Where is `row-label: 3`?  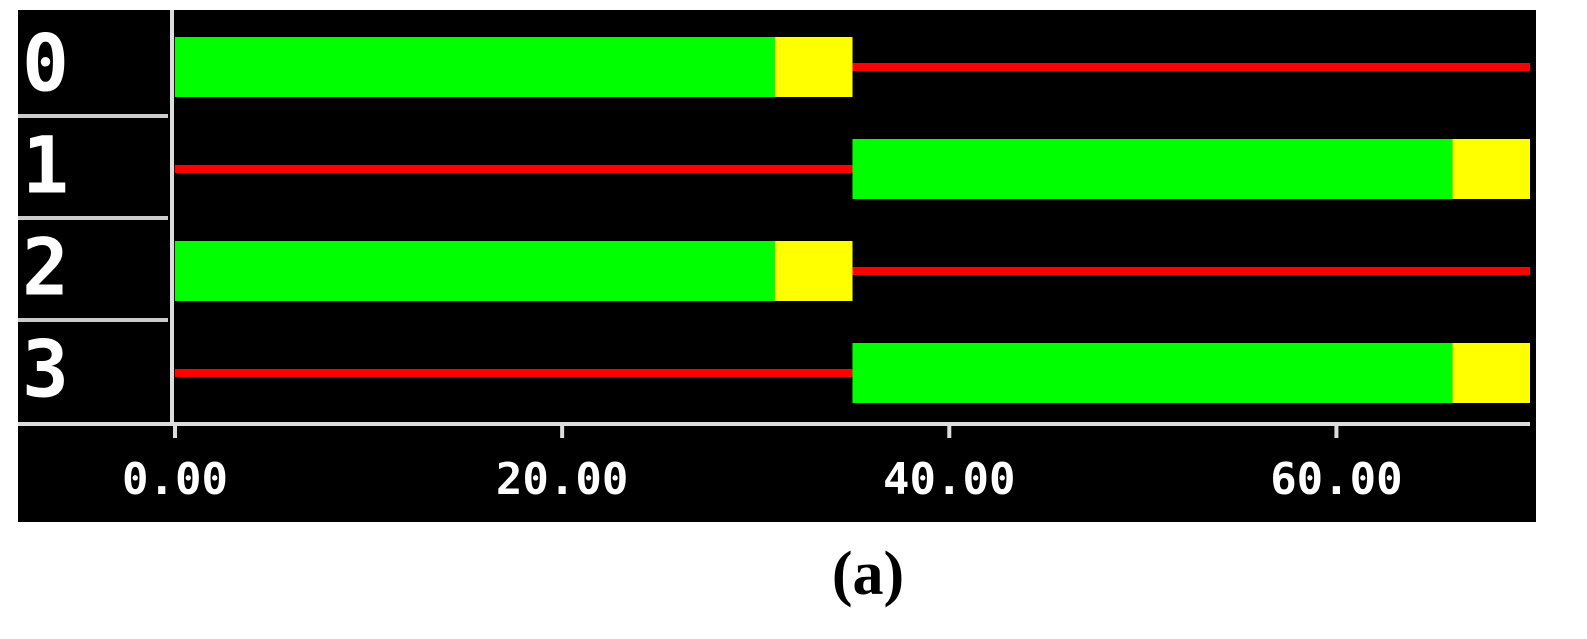 row-label: 3 is located at coordinates (45, 370).